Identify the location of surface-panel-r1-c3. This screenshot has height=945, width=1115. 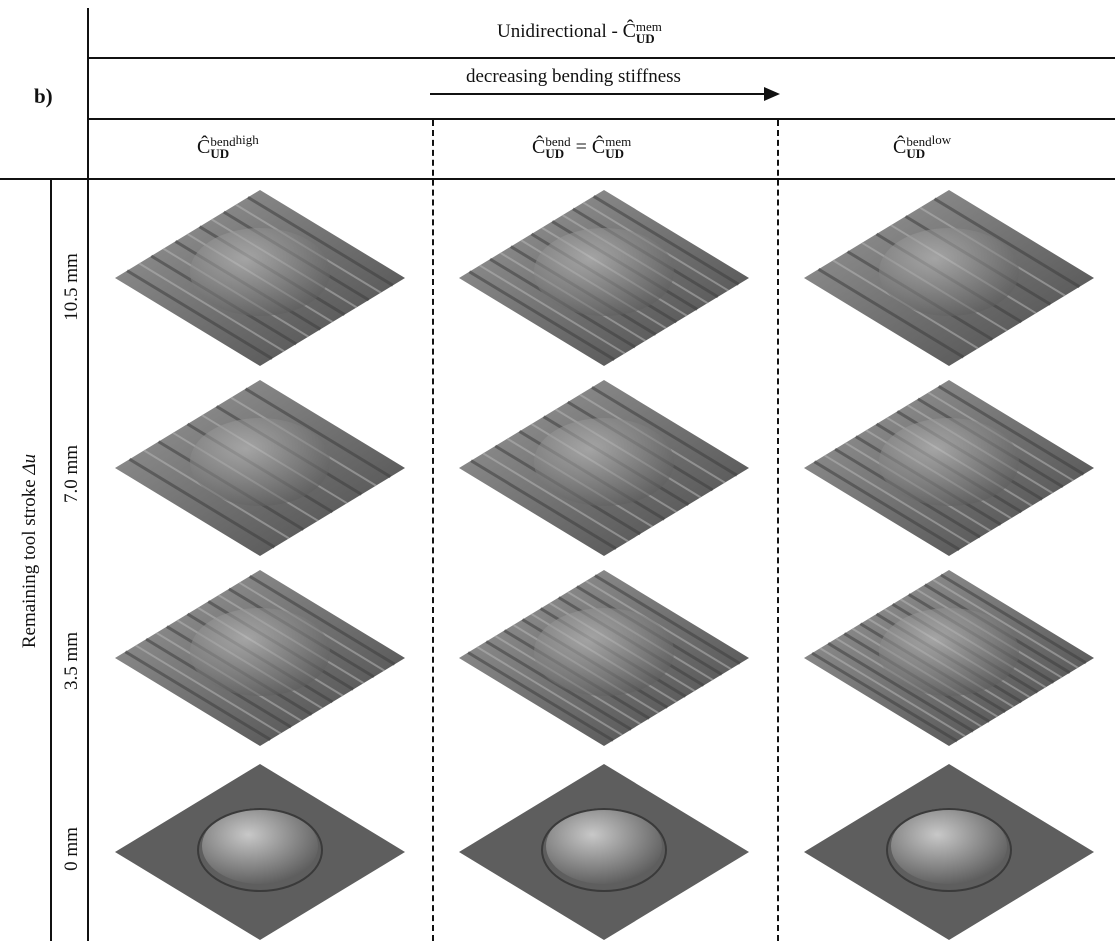
(949, 278).